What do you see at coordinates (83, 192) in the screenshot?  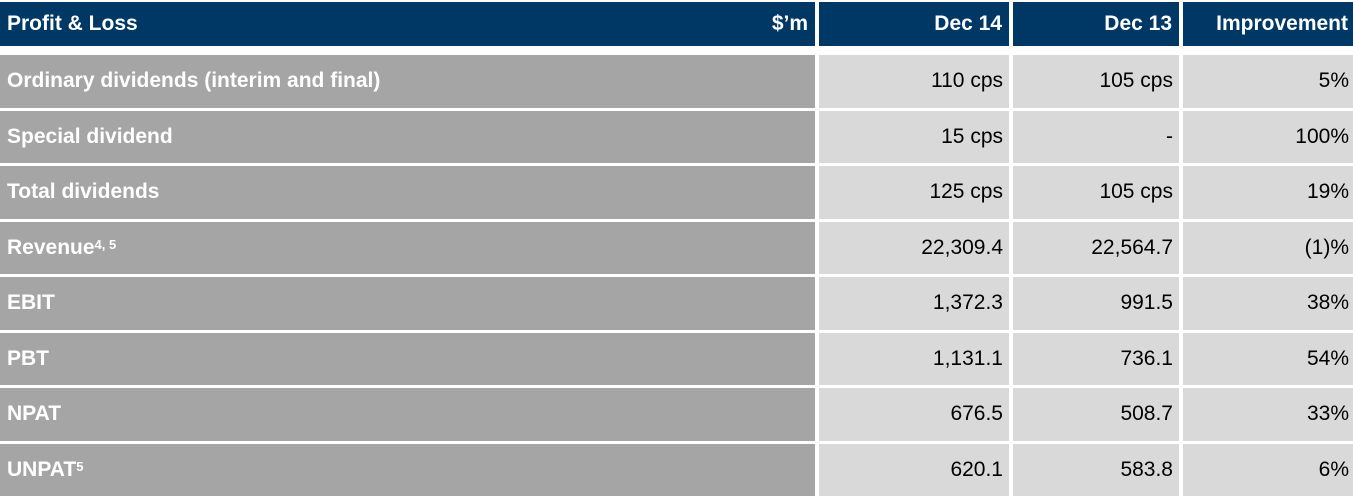 I see `row-label-text: Total dividends` at bounding box center [83, 192].